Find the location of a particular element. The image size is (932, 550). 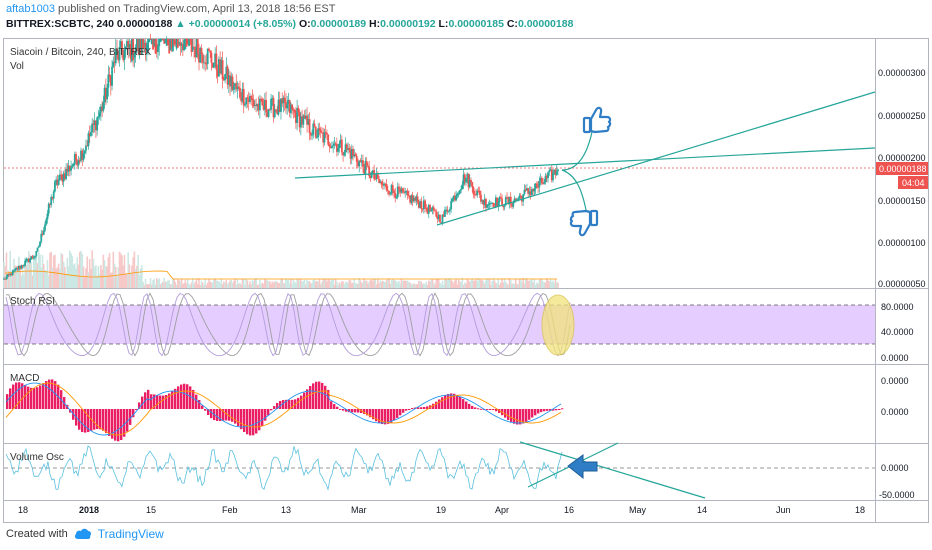

tradingview-link: TradingView is located at coordinates (130, 534).